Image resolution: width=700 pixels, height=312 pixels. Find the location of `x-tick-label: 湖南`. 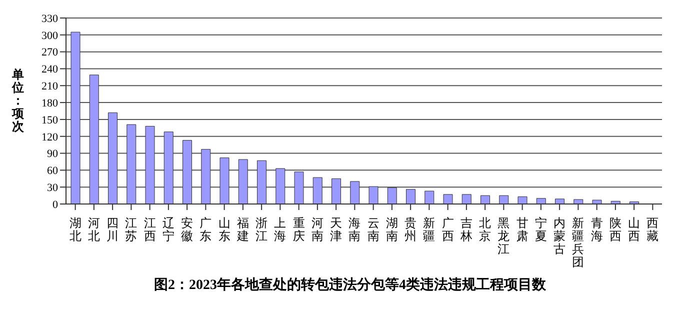

x-tick-label: 湖南 is located at coordinates (392, 229).